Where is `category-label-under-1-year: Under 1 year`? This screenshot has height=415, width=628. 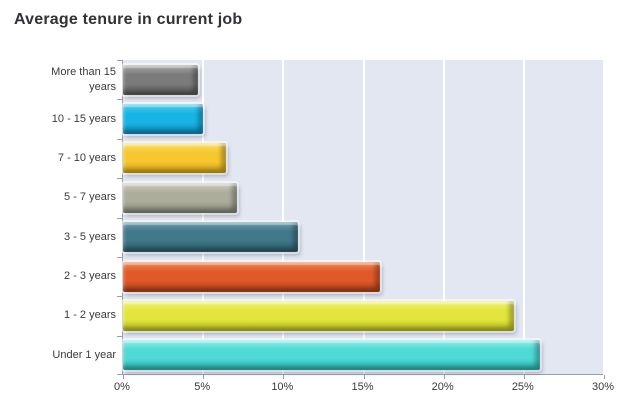
category-label-under-1-year: Under 1 year is located at coordinates (84, 354).